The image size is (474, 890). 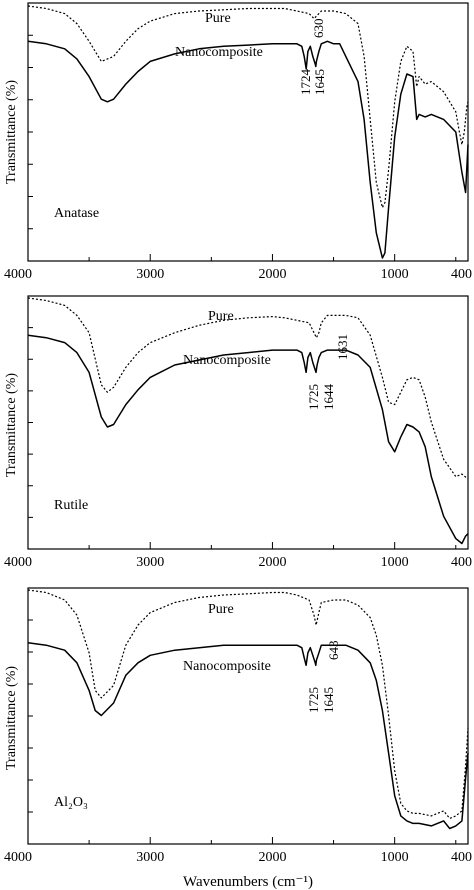 What do you see at coordinates (76, 213) in the screenshot?
I see `panel-label-anatase: Anatase` at bounding box center [76, 213].